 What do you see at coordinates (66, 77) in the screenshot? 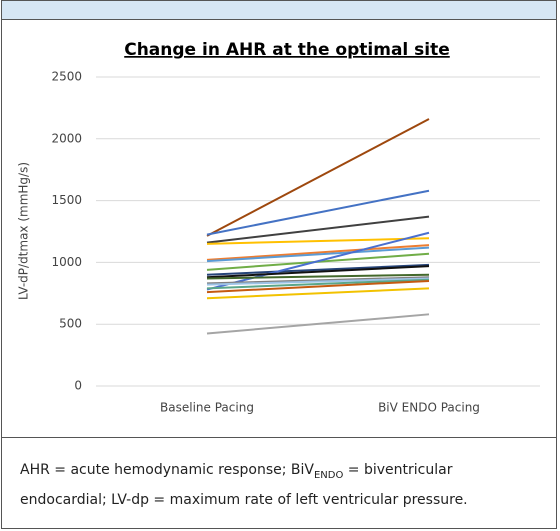
I see `y-tick-label: 2500` at bounding box center [66, 77].